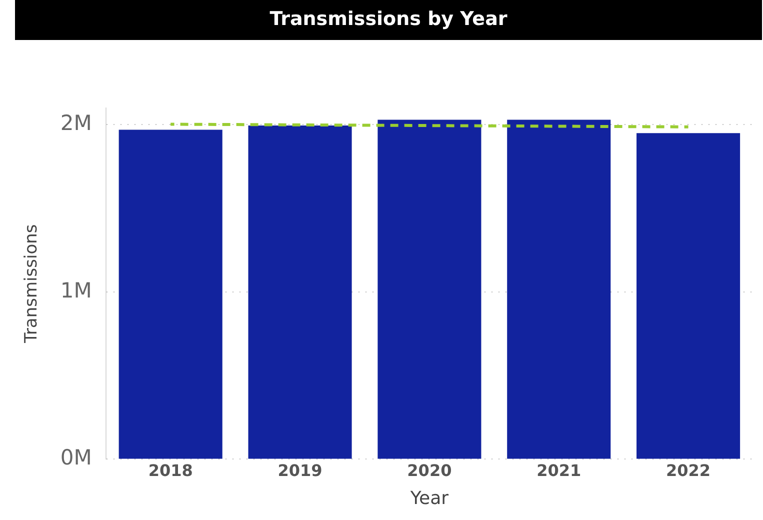 The height and width of the screenshot is (520, 763). I want to click on x-tick-label: 2020, so click(429, 470).